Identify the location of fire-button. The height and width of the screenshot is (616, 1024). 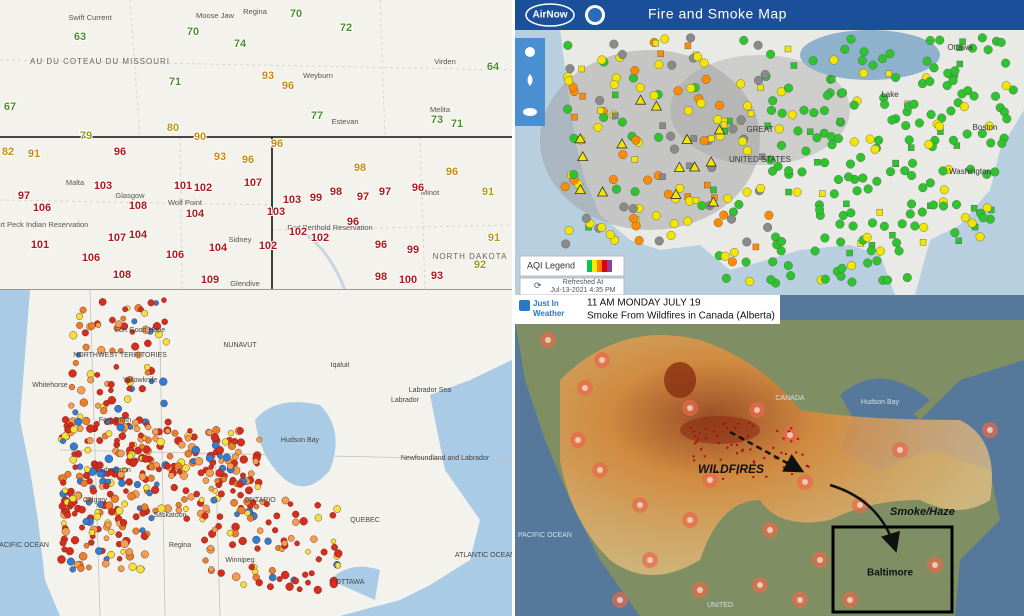
(530, 80).